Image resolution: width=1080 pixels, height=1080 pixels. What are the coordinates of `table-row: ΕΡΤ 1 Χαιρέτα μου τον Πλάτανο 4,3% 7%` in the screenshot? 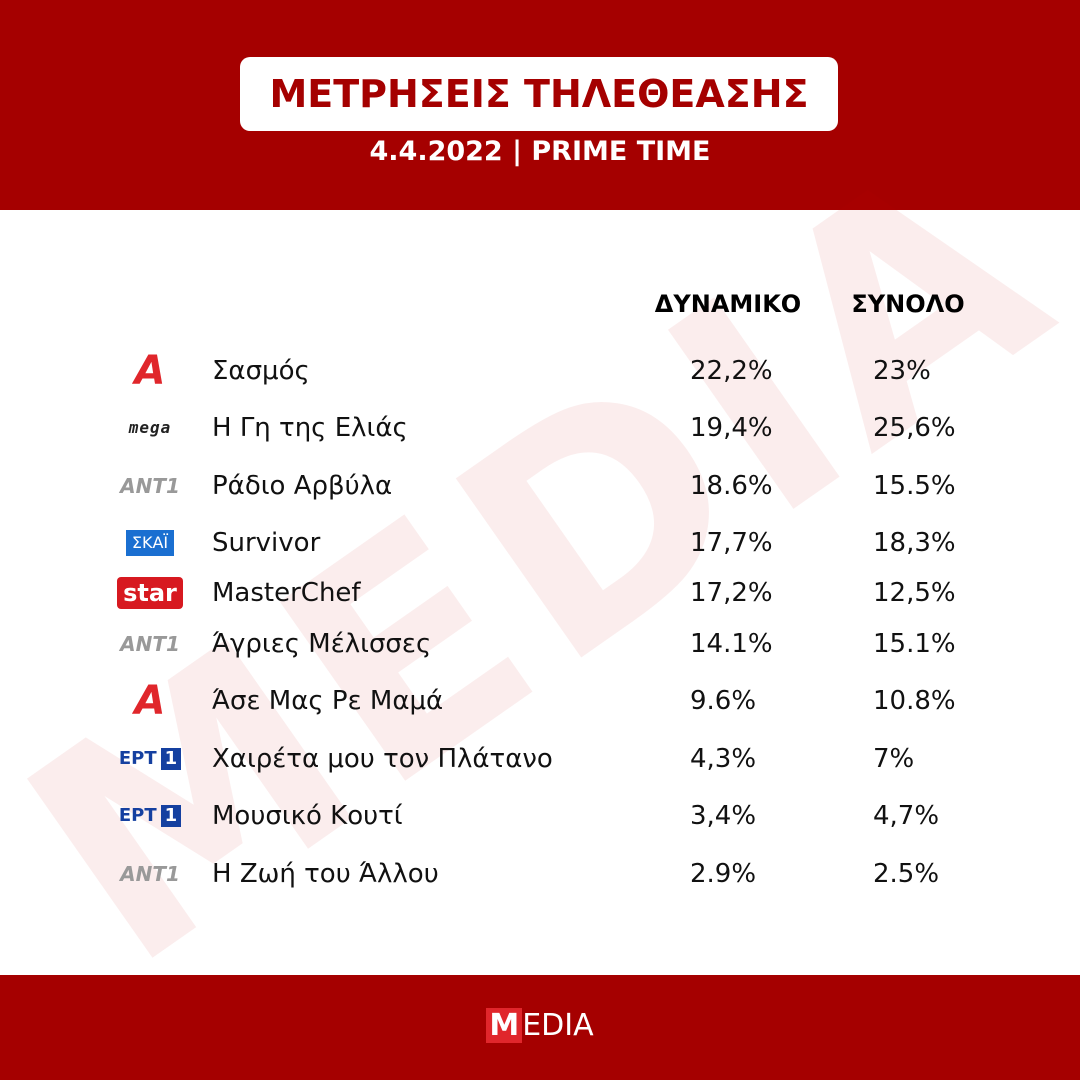 It's located at (540, 759).